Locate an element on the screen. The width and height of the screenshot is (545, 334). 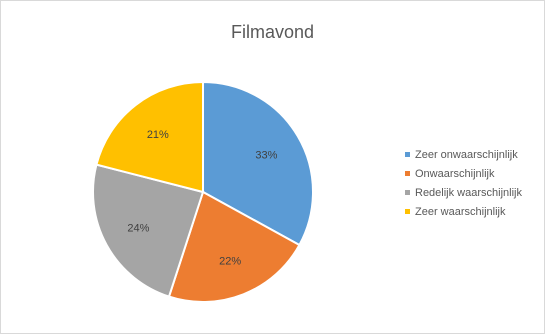
legend-label: Redelijk waarschijnlijk is located at coordinates (468, 193).